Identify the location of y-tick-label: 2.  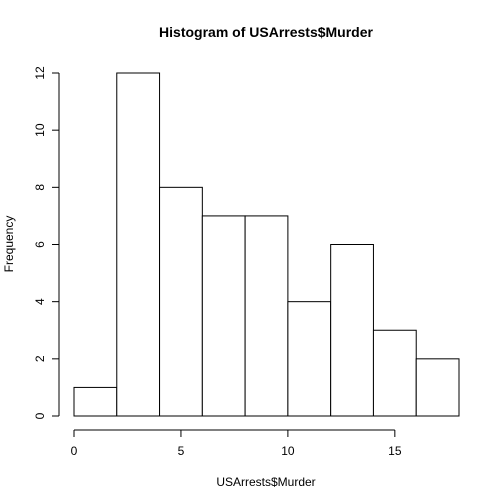
(40, 358).